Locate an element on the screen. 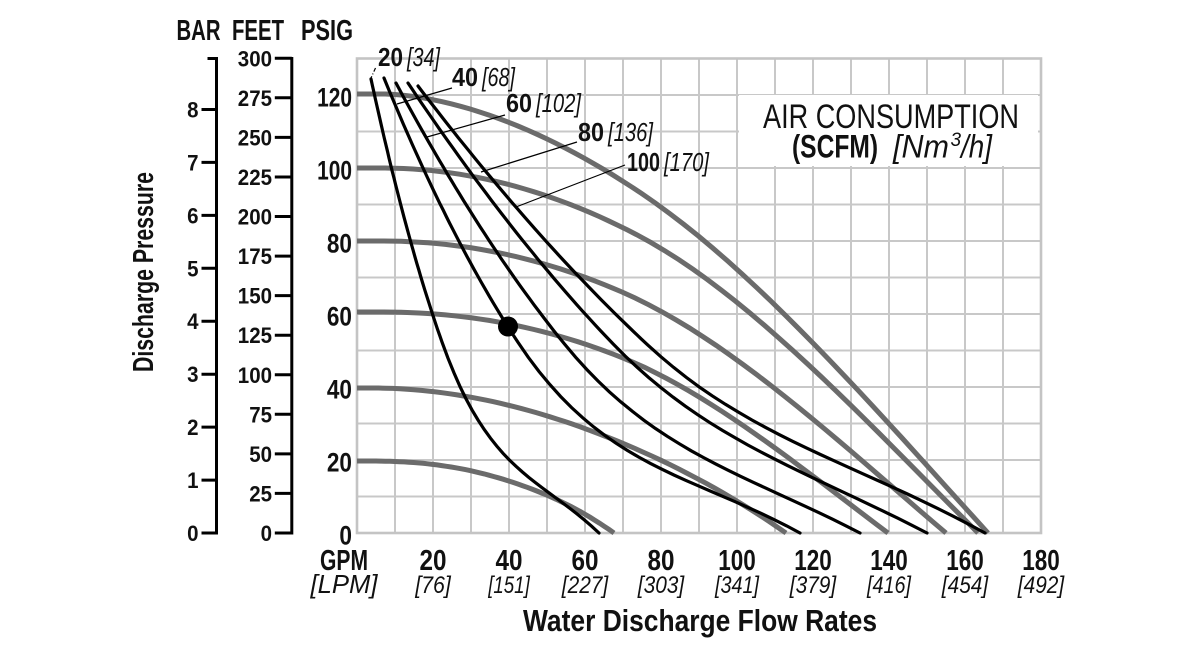  svg-text: [68] is located at coordinates (498, 77).